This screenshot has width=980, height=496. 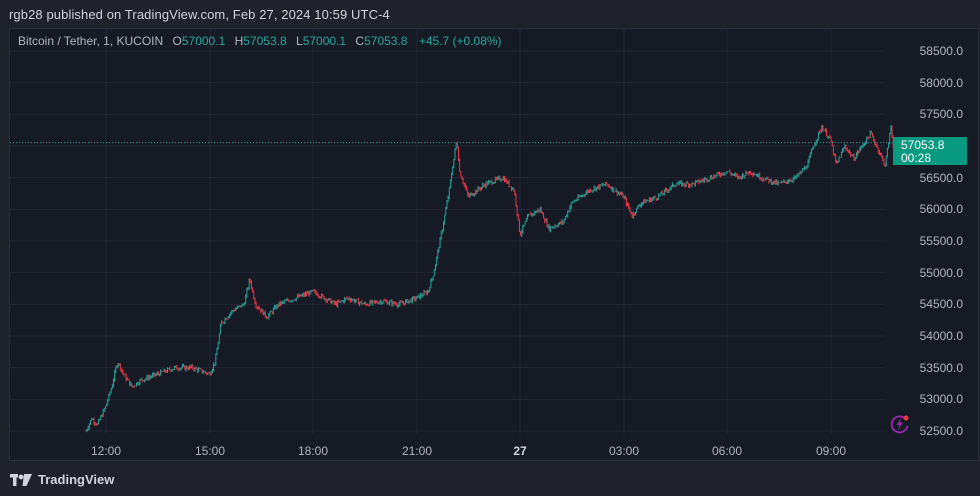 What do you see at coordinates (210, 451) in the screenshot?
I see `time-axis-label: 15:00` at bounding box center [210, 451].